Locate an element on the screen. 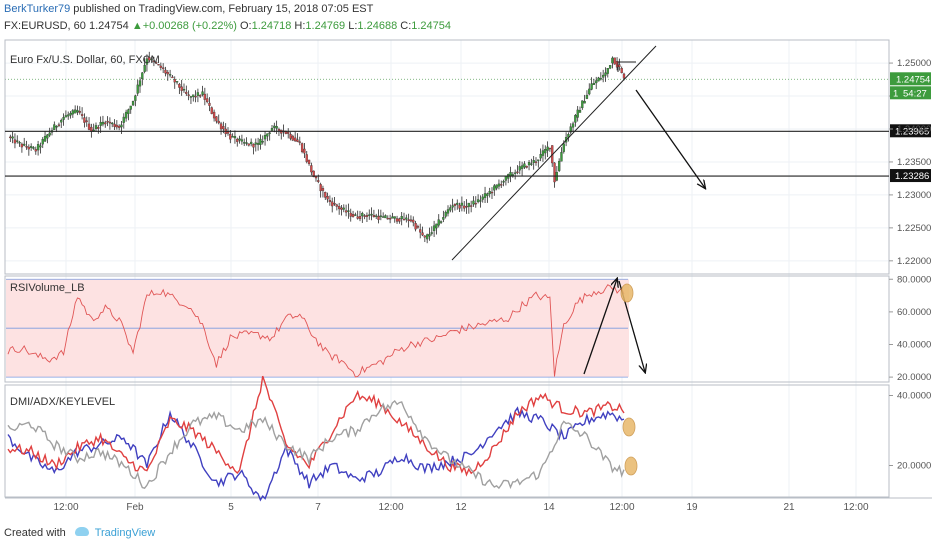  highlight-marker is located at coordinates (627, 293).